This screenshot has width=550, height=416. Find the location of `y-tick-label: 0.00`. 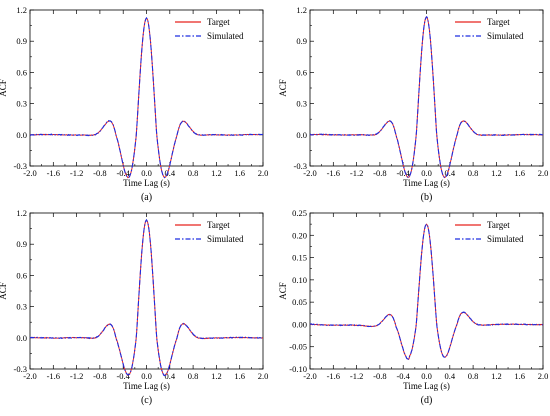

y-tick-label: 0.00 is located at coordinates (299, 324).